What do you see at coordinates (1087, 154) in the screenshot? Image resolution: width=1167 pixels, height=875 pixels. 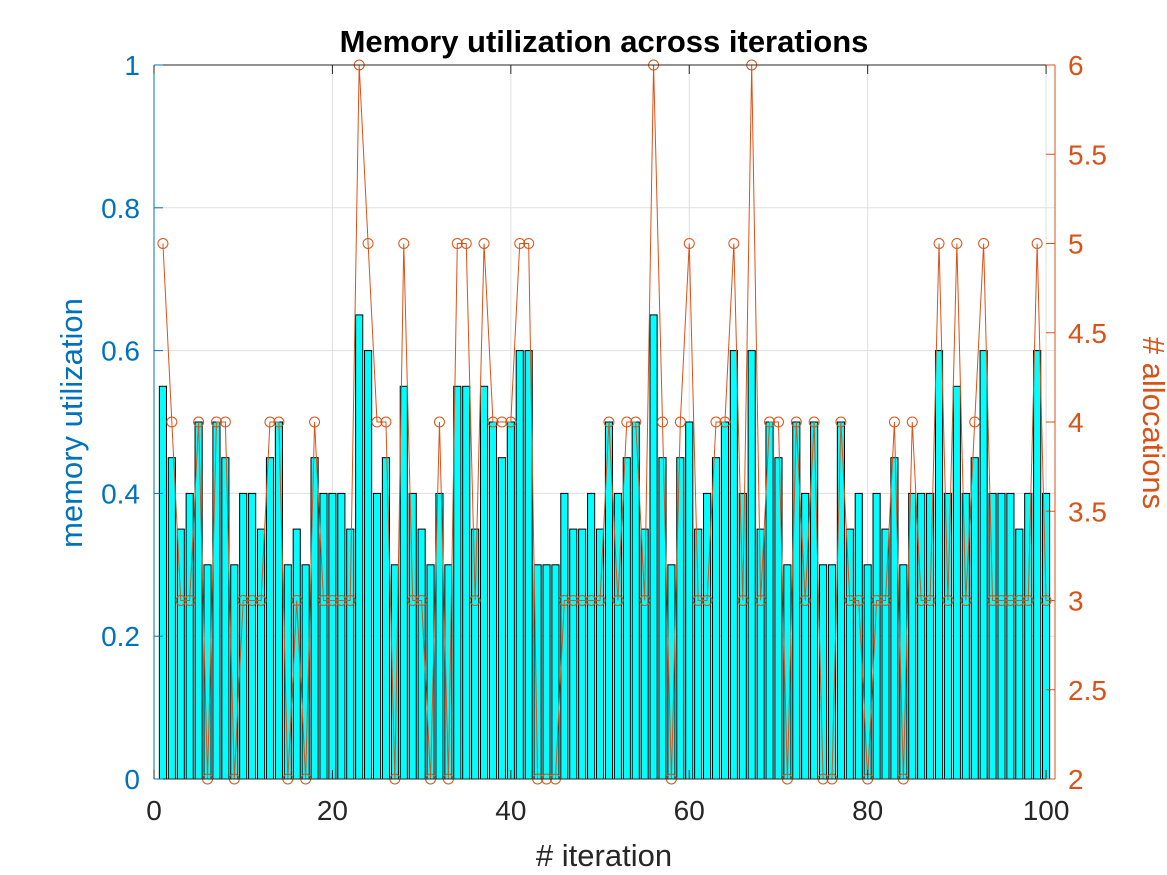 I see `y-tick-label-right: 5.5` at bounding box center [1087, 154].